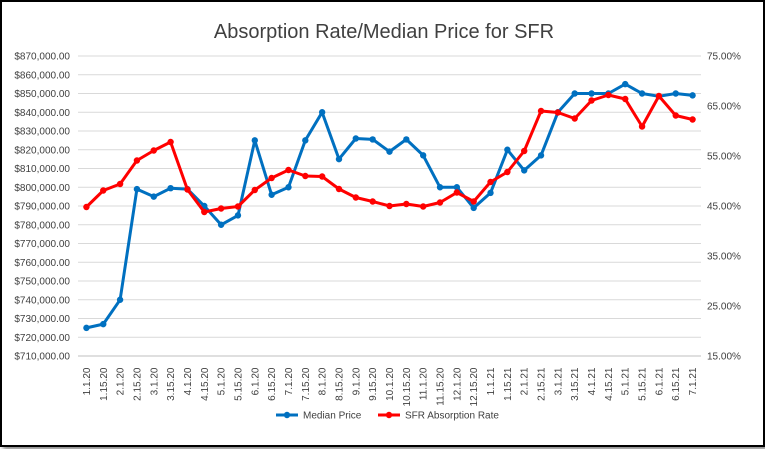 The image size is (765, 449). What do you see at coordinates (384, 32) in the screenshot?
I see `chart-title: Absorption Rate/Median Price for SFR` at bounding box center [384, 32].